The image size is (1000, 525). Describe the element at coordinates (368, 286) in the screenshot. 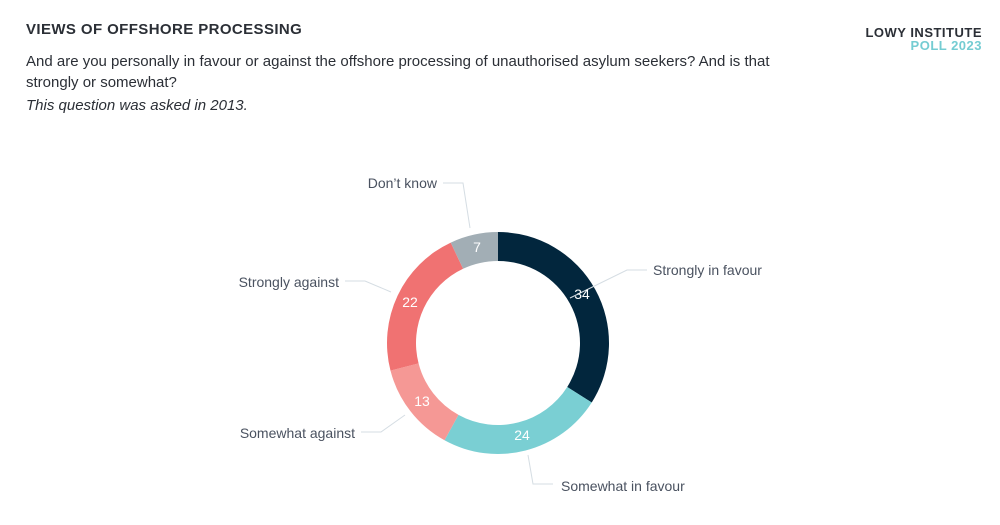

I see `leader-strongly-against` at that location.